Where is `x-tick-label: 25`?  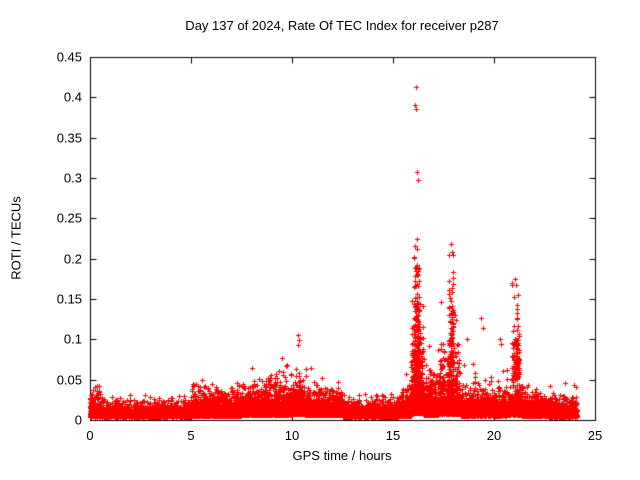 x-tick-label: 25 is located at coordinates (595, 435).